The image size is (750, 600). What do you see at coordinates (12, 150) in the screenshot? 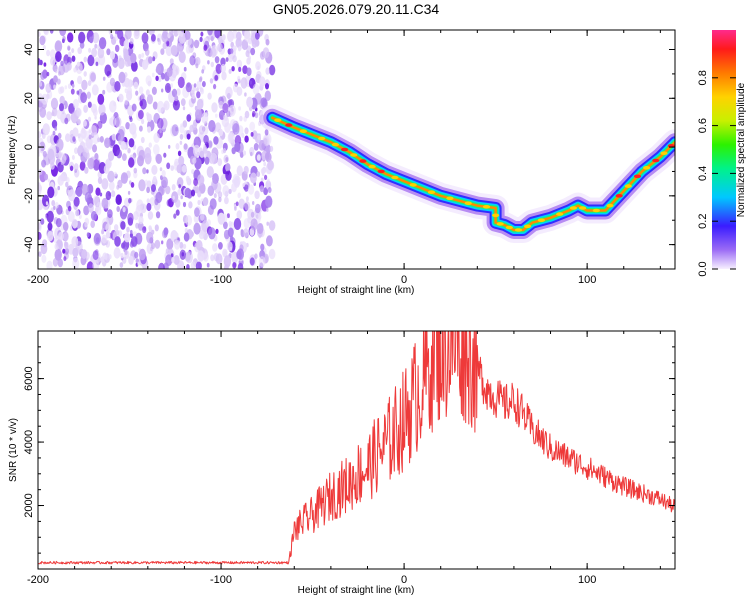
I see `spectrogram-y-axis-label: Frequency (Hz)` at bounding box center [12, 150].